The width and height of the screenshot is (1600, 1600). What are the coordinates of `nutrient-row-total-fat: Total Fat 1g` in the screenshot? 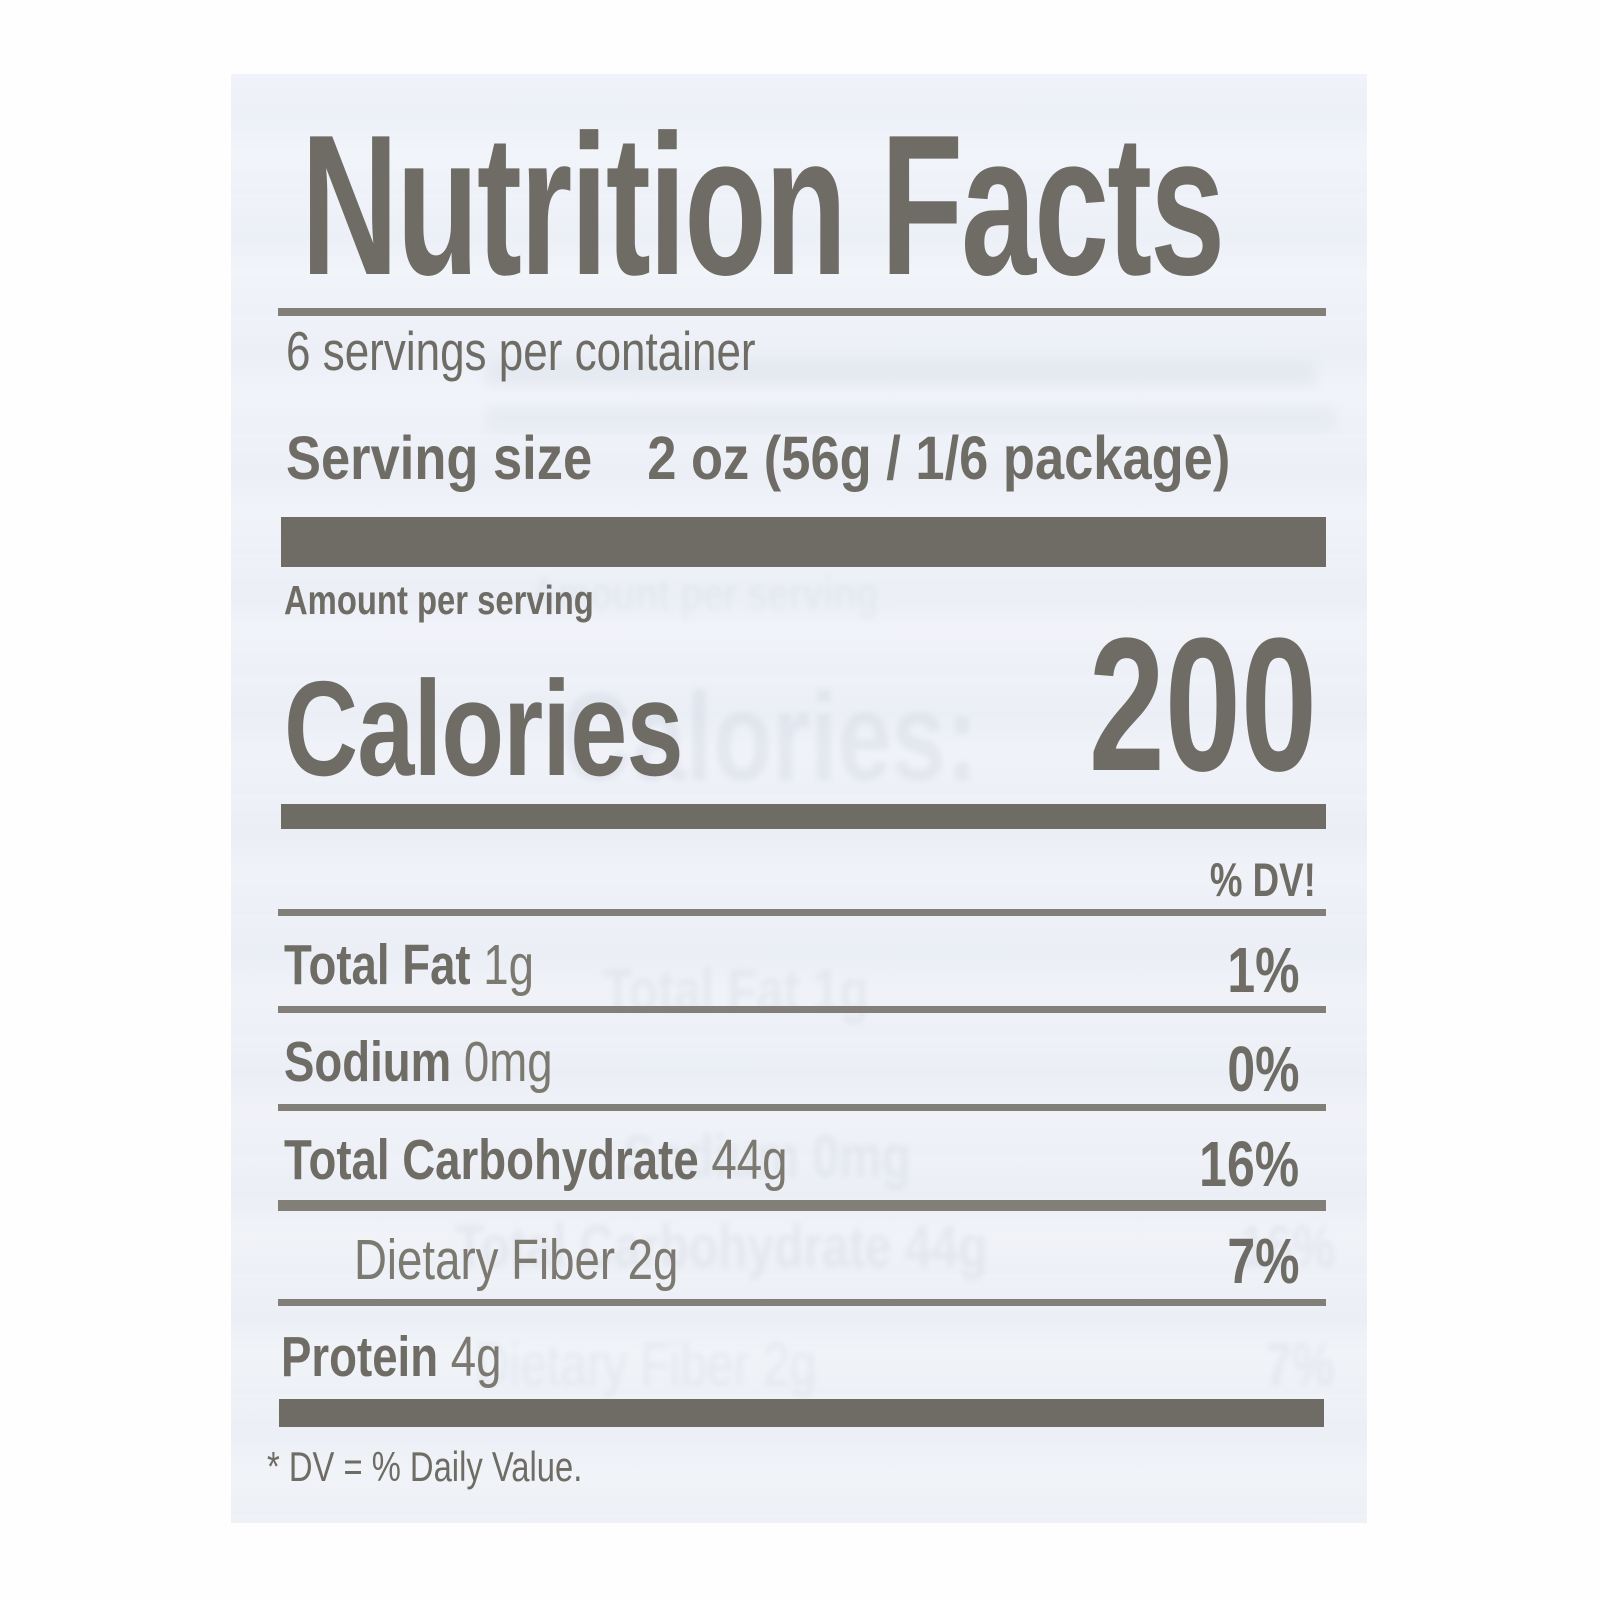 It's located at (440, 965).